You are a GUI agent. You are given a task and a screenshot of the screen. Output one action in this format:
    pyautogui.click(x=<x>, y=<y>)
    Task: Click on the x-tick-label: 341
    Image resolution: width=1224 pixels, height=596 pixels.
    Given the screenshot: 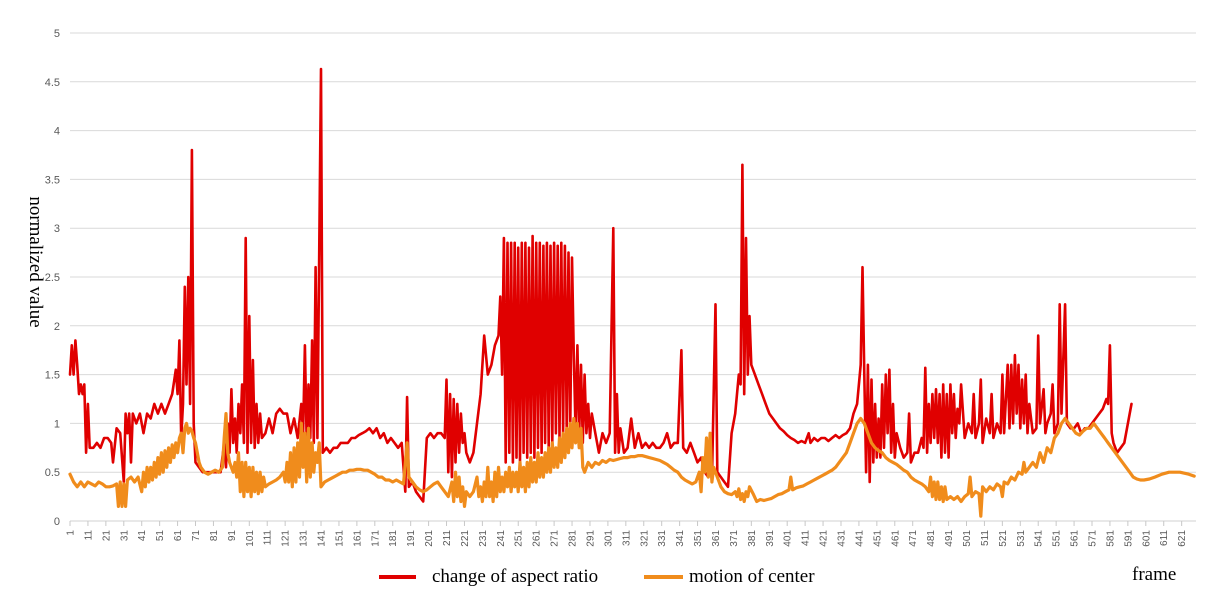 What is the action you would take?
    pyautogui.click(x=680, y=538)
    